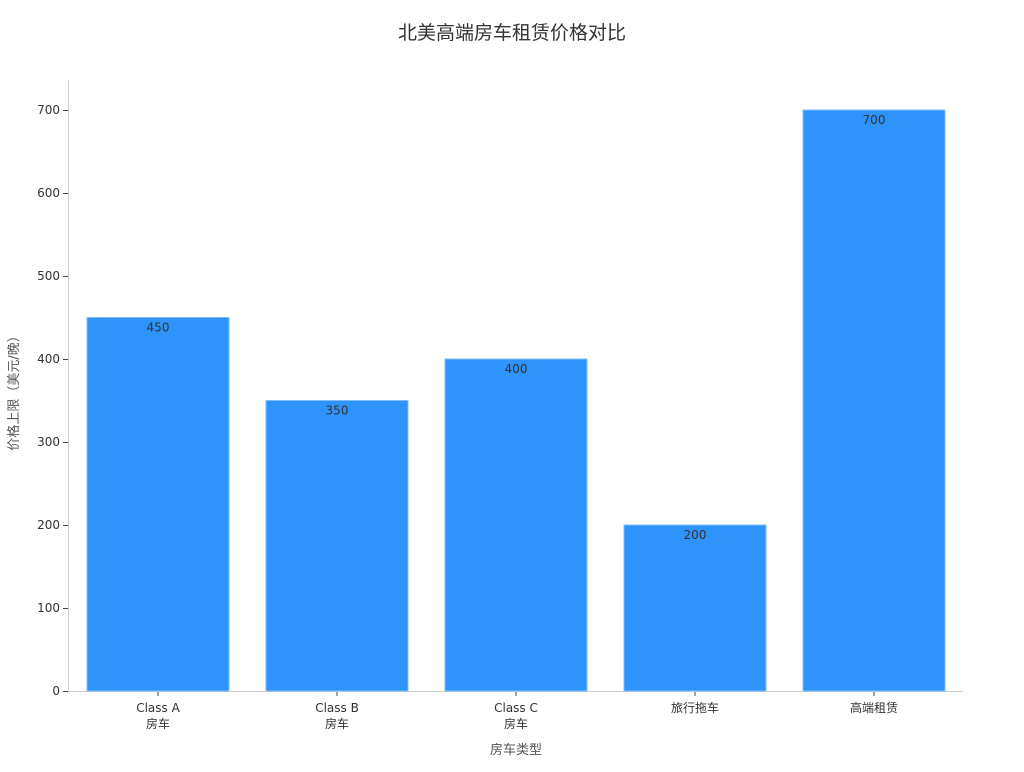 This screenshot has width=1024, height=772. I want to click on x-tick-label: 旅行拖车, so click(695, 707).